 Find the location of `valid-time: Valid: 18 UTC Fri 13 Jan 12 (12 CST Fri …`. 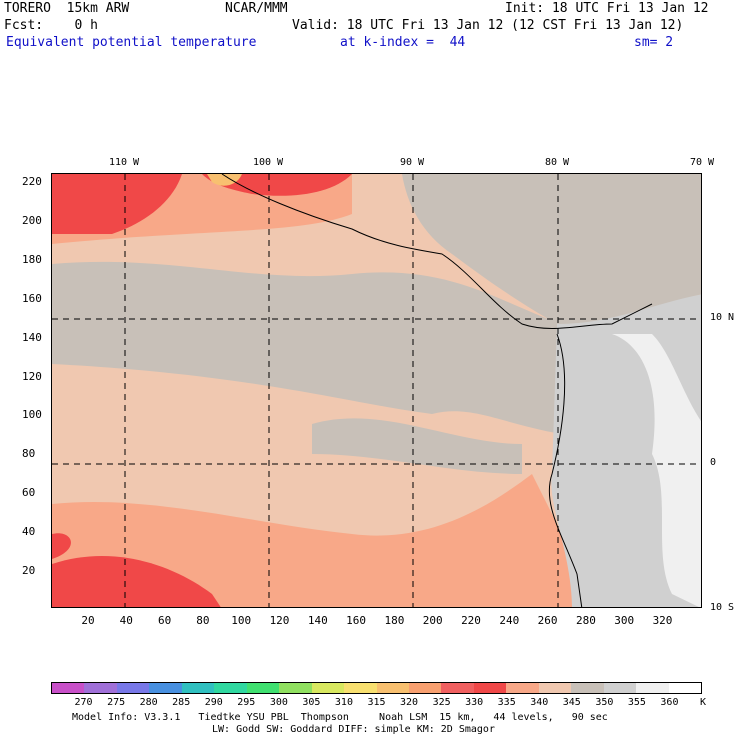

valid-time: Valid: 18 UTC Fri 13 Jan 12 (12 CST Fri … is located at coordinates (488, 25).